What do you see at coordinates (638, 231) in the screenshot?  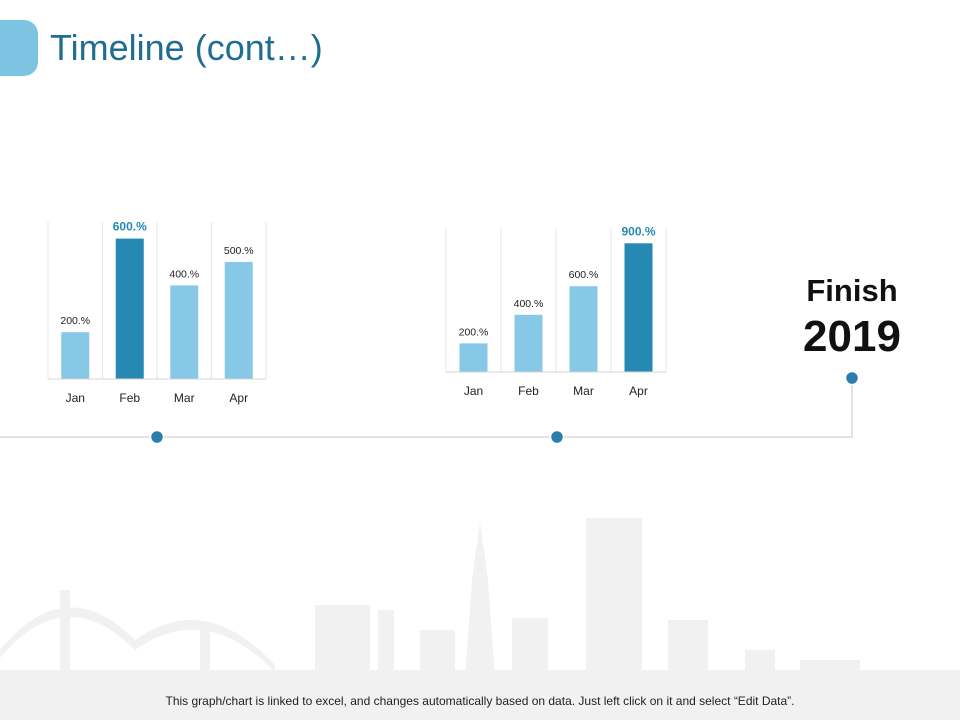 I see `chart-2-data-label-apr: 900.%` at bounding box center [638, 231].